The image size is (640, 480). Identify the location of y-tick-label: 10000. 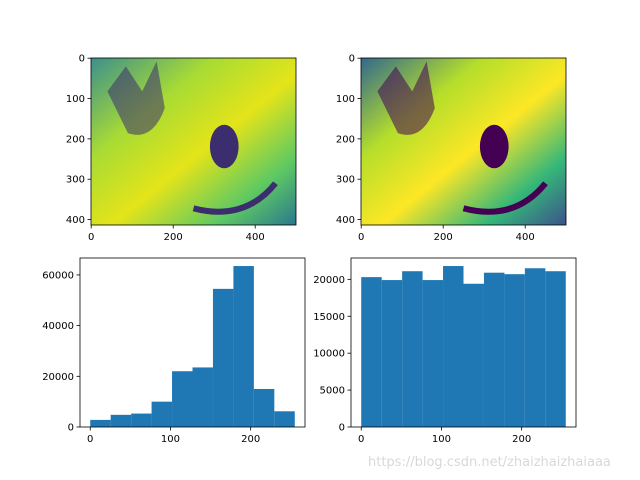
(329, 354).